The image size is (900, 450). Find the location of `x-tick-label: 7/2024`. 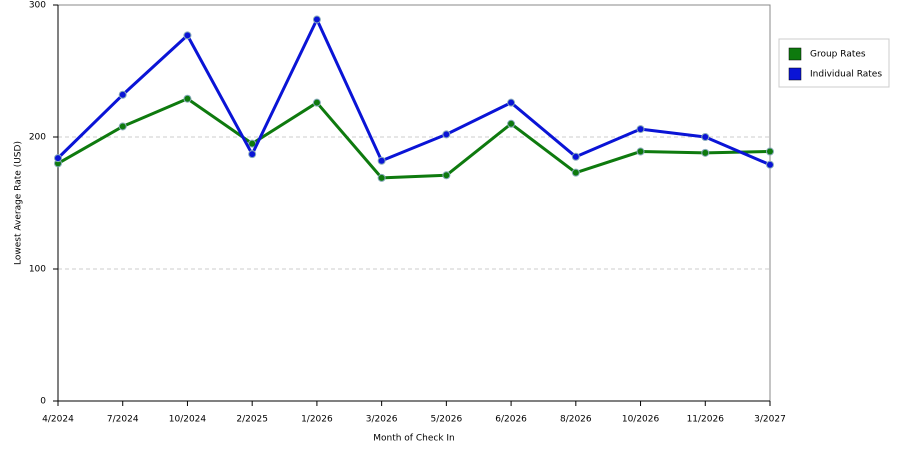

x-tick-label: 7/2024 is located at coordinates (123, 420).